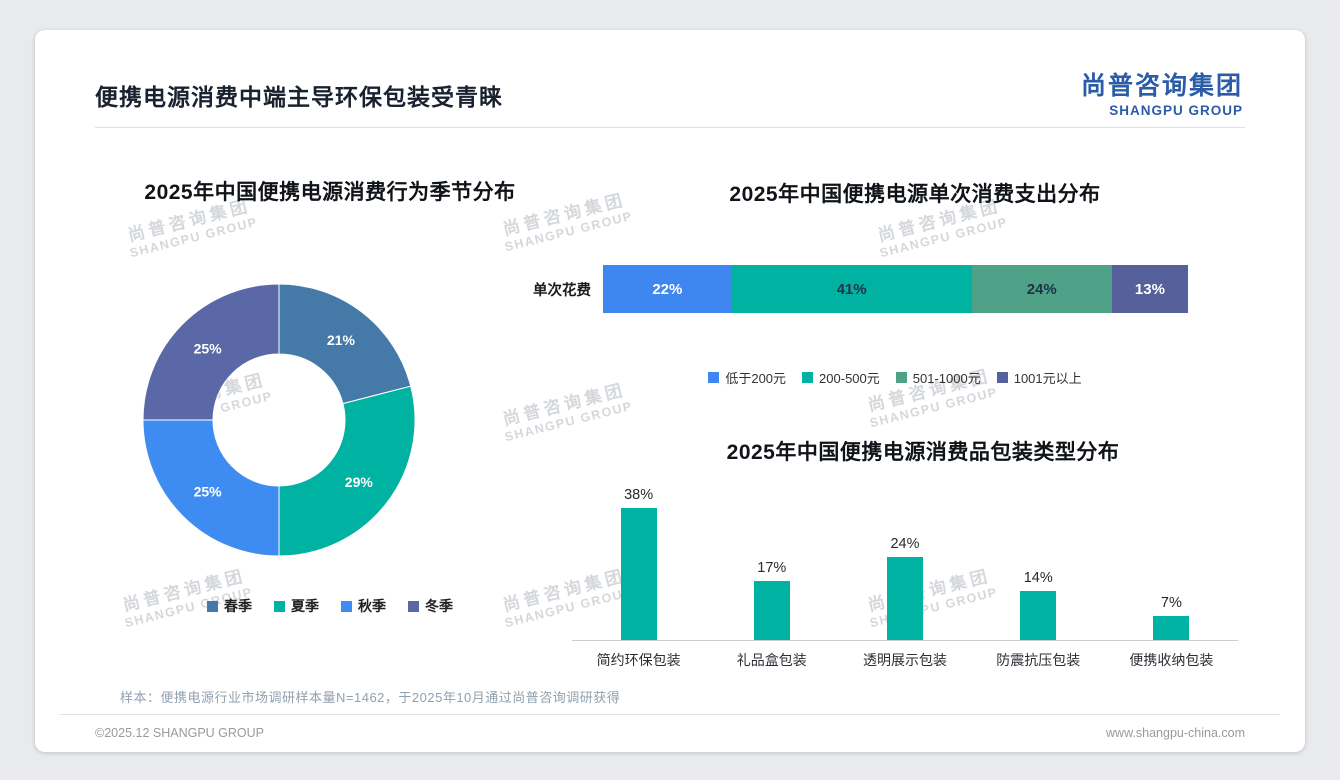 This screenshot has height=780, width=1340. I want to click on legend-item: 1001元以上, so click(1039, 377).